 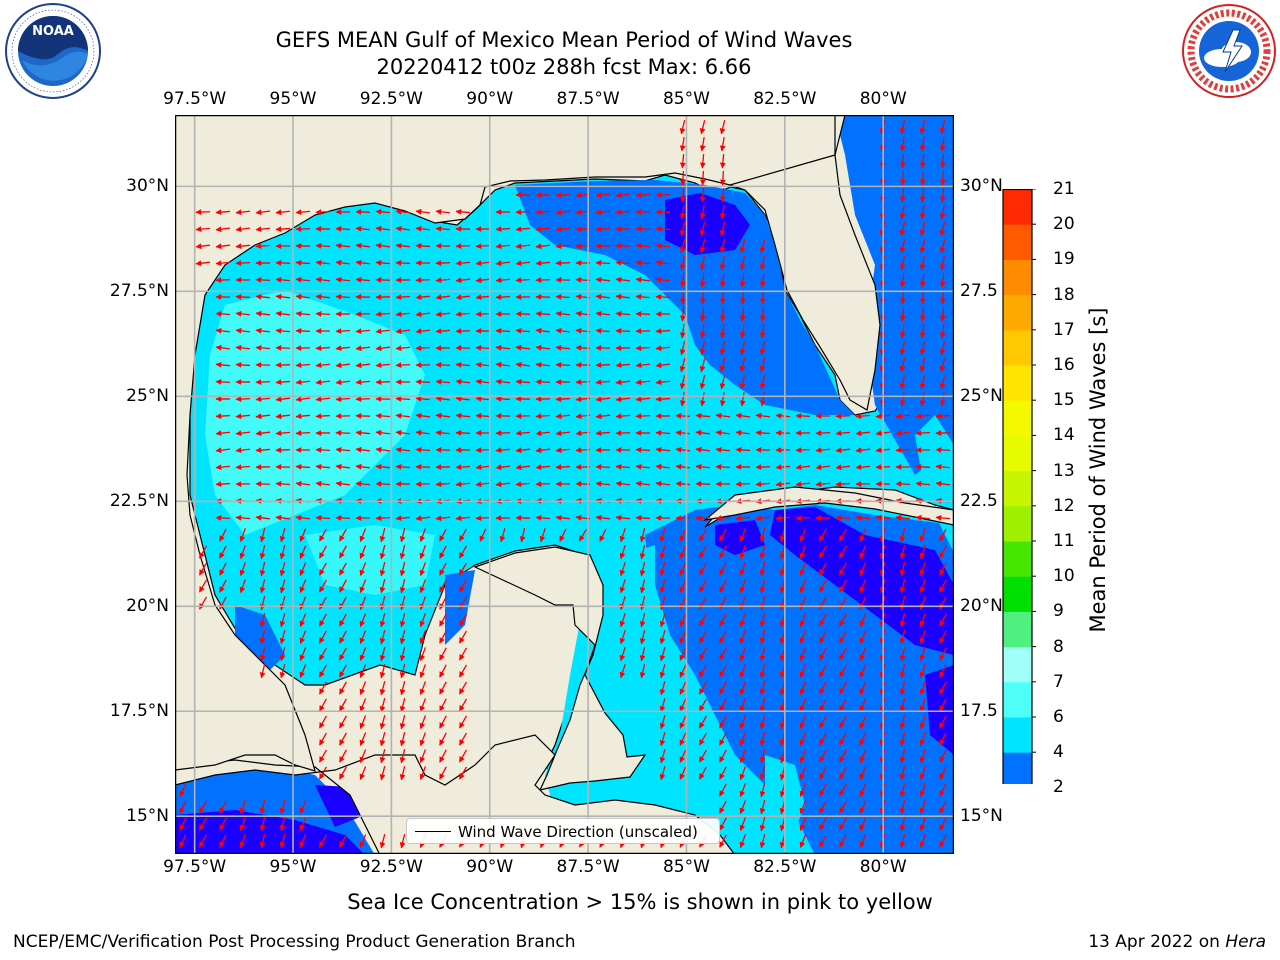 What do you see at coordinates (588, 867) in the screenshot?
I see `x-tick-label-bottom: 87.5°W` at bounding box center [588, 867].